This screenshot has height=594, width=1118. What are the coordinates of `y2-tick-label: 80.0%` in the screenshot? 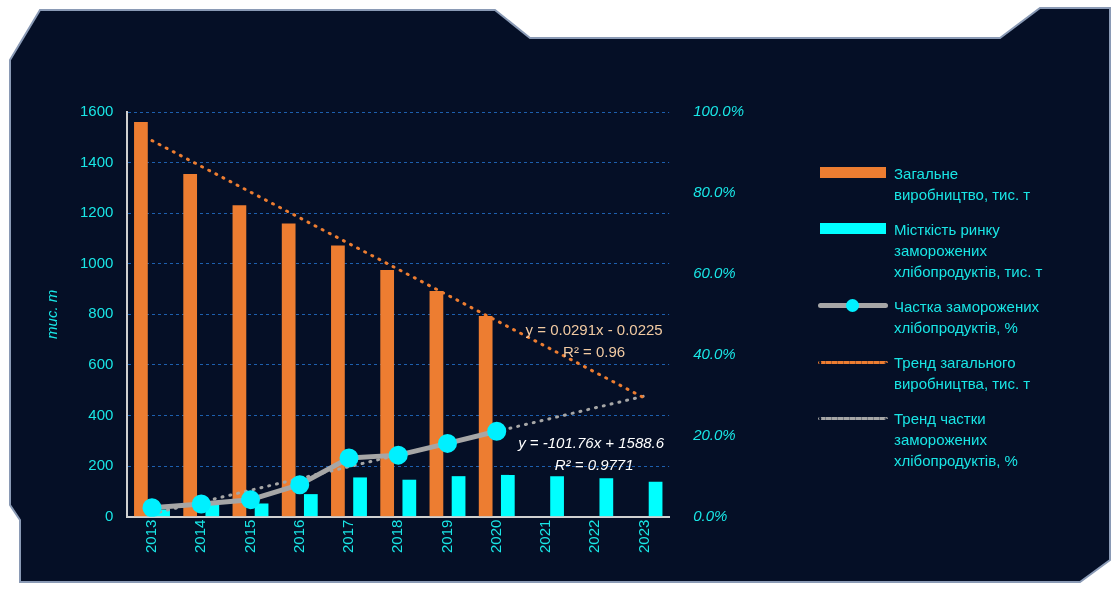 It's located at (714, 192).